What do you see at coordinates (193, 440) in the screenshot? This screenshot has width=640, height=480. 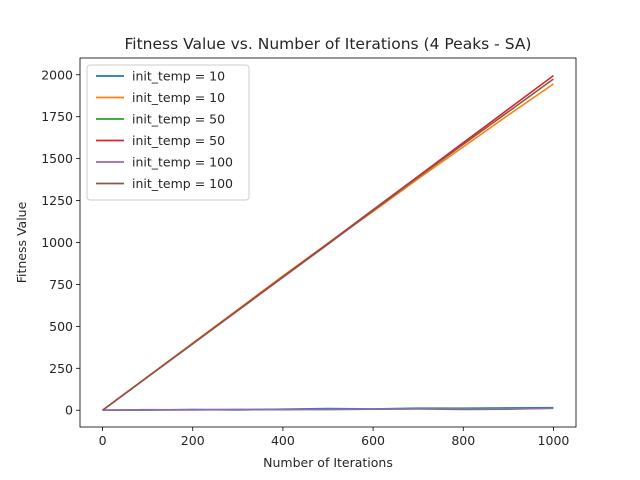 I see `x-tick-label: 200` at bounding box center [193, 440].